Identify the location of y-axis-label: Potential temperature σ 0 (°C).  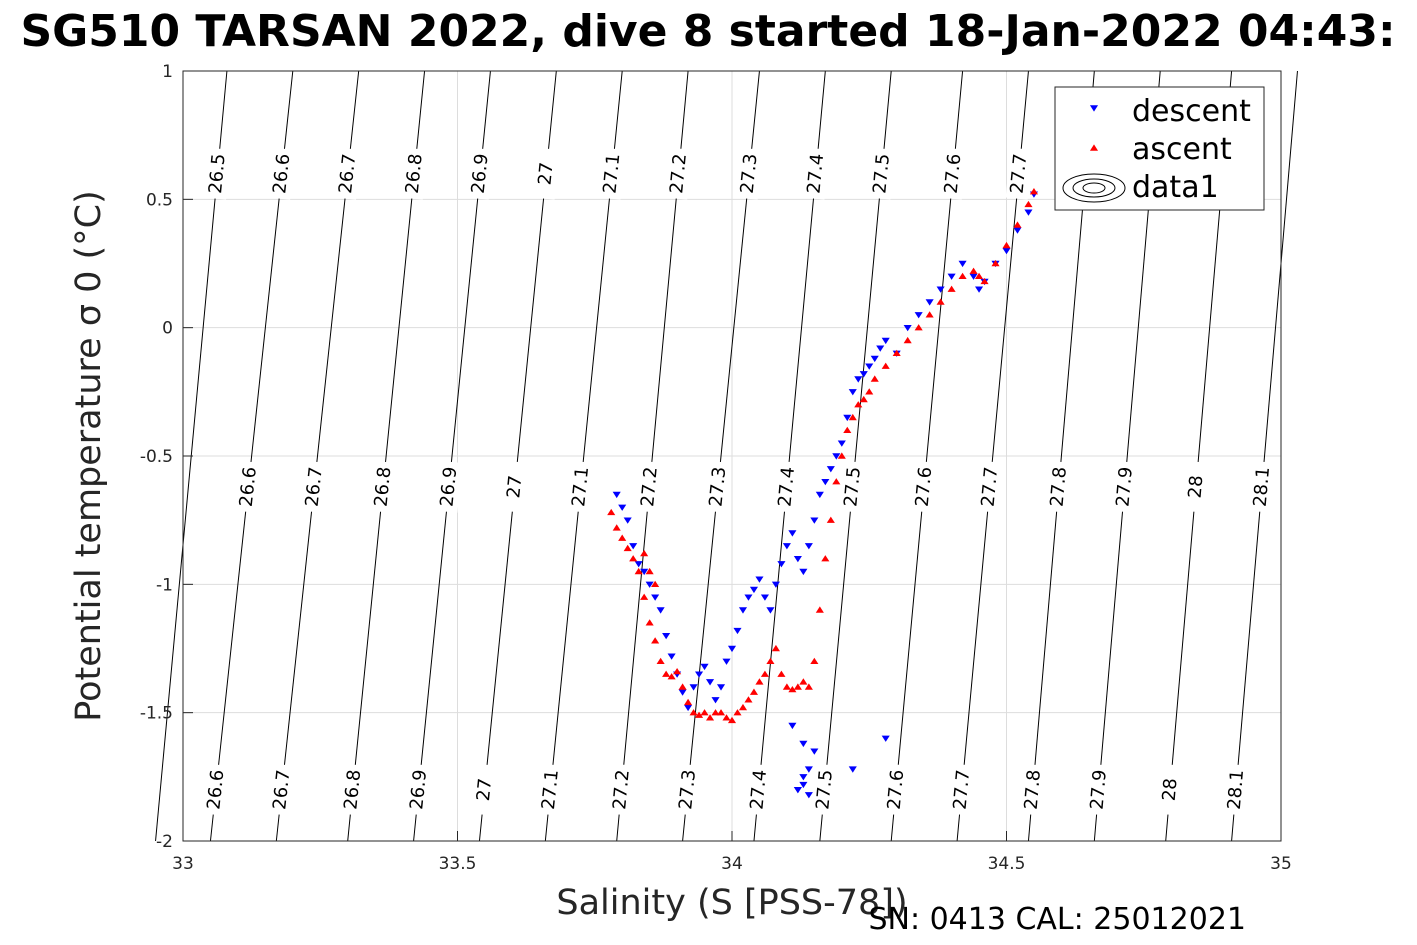
(89, 456).